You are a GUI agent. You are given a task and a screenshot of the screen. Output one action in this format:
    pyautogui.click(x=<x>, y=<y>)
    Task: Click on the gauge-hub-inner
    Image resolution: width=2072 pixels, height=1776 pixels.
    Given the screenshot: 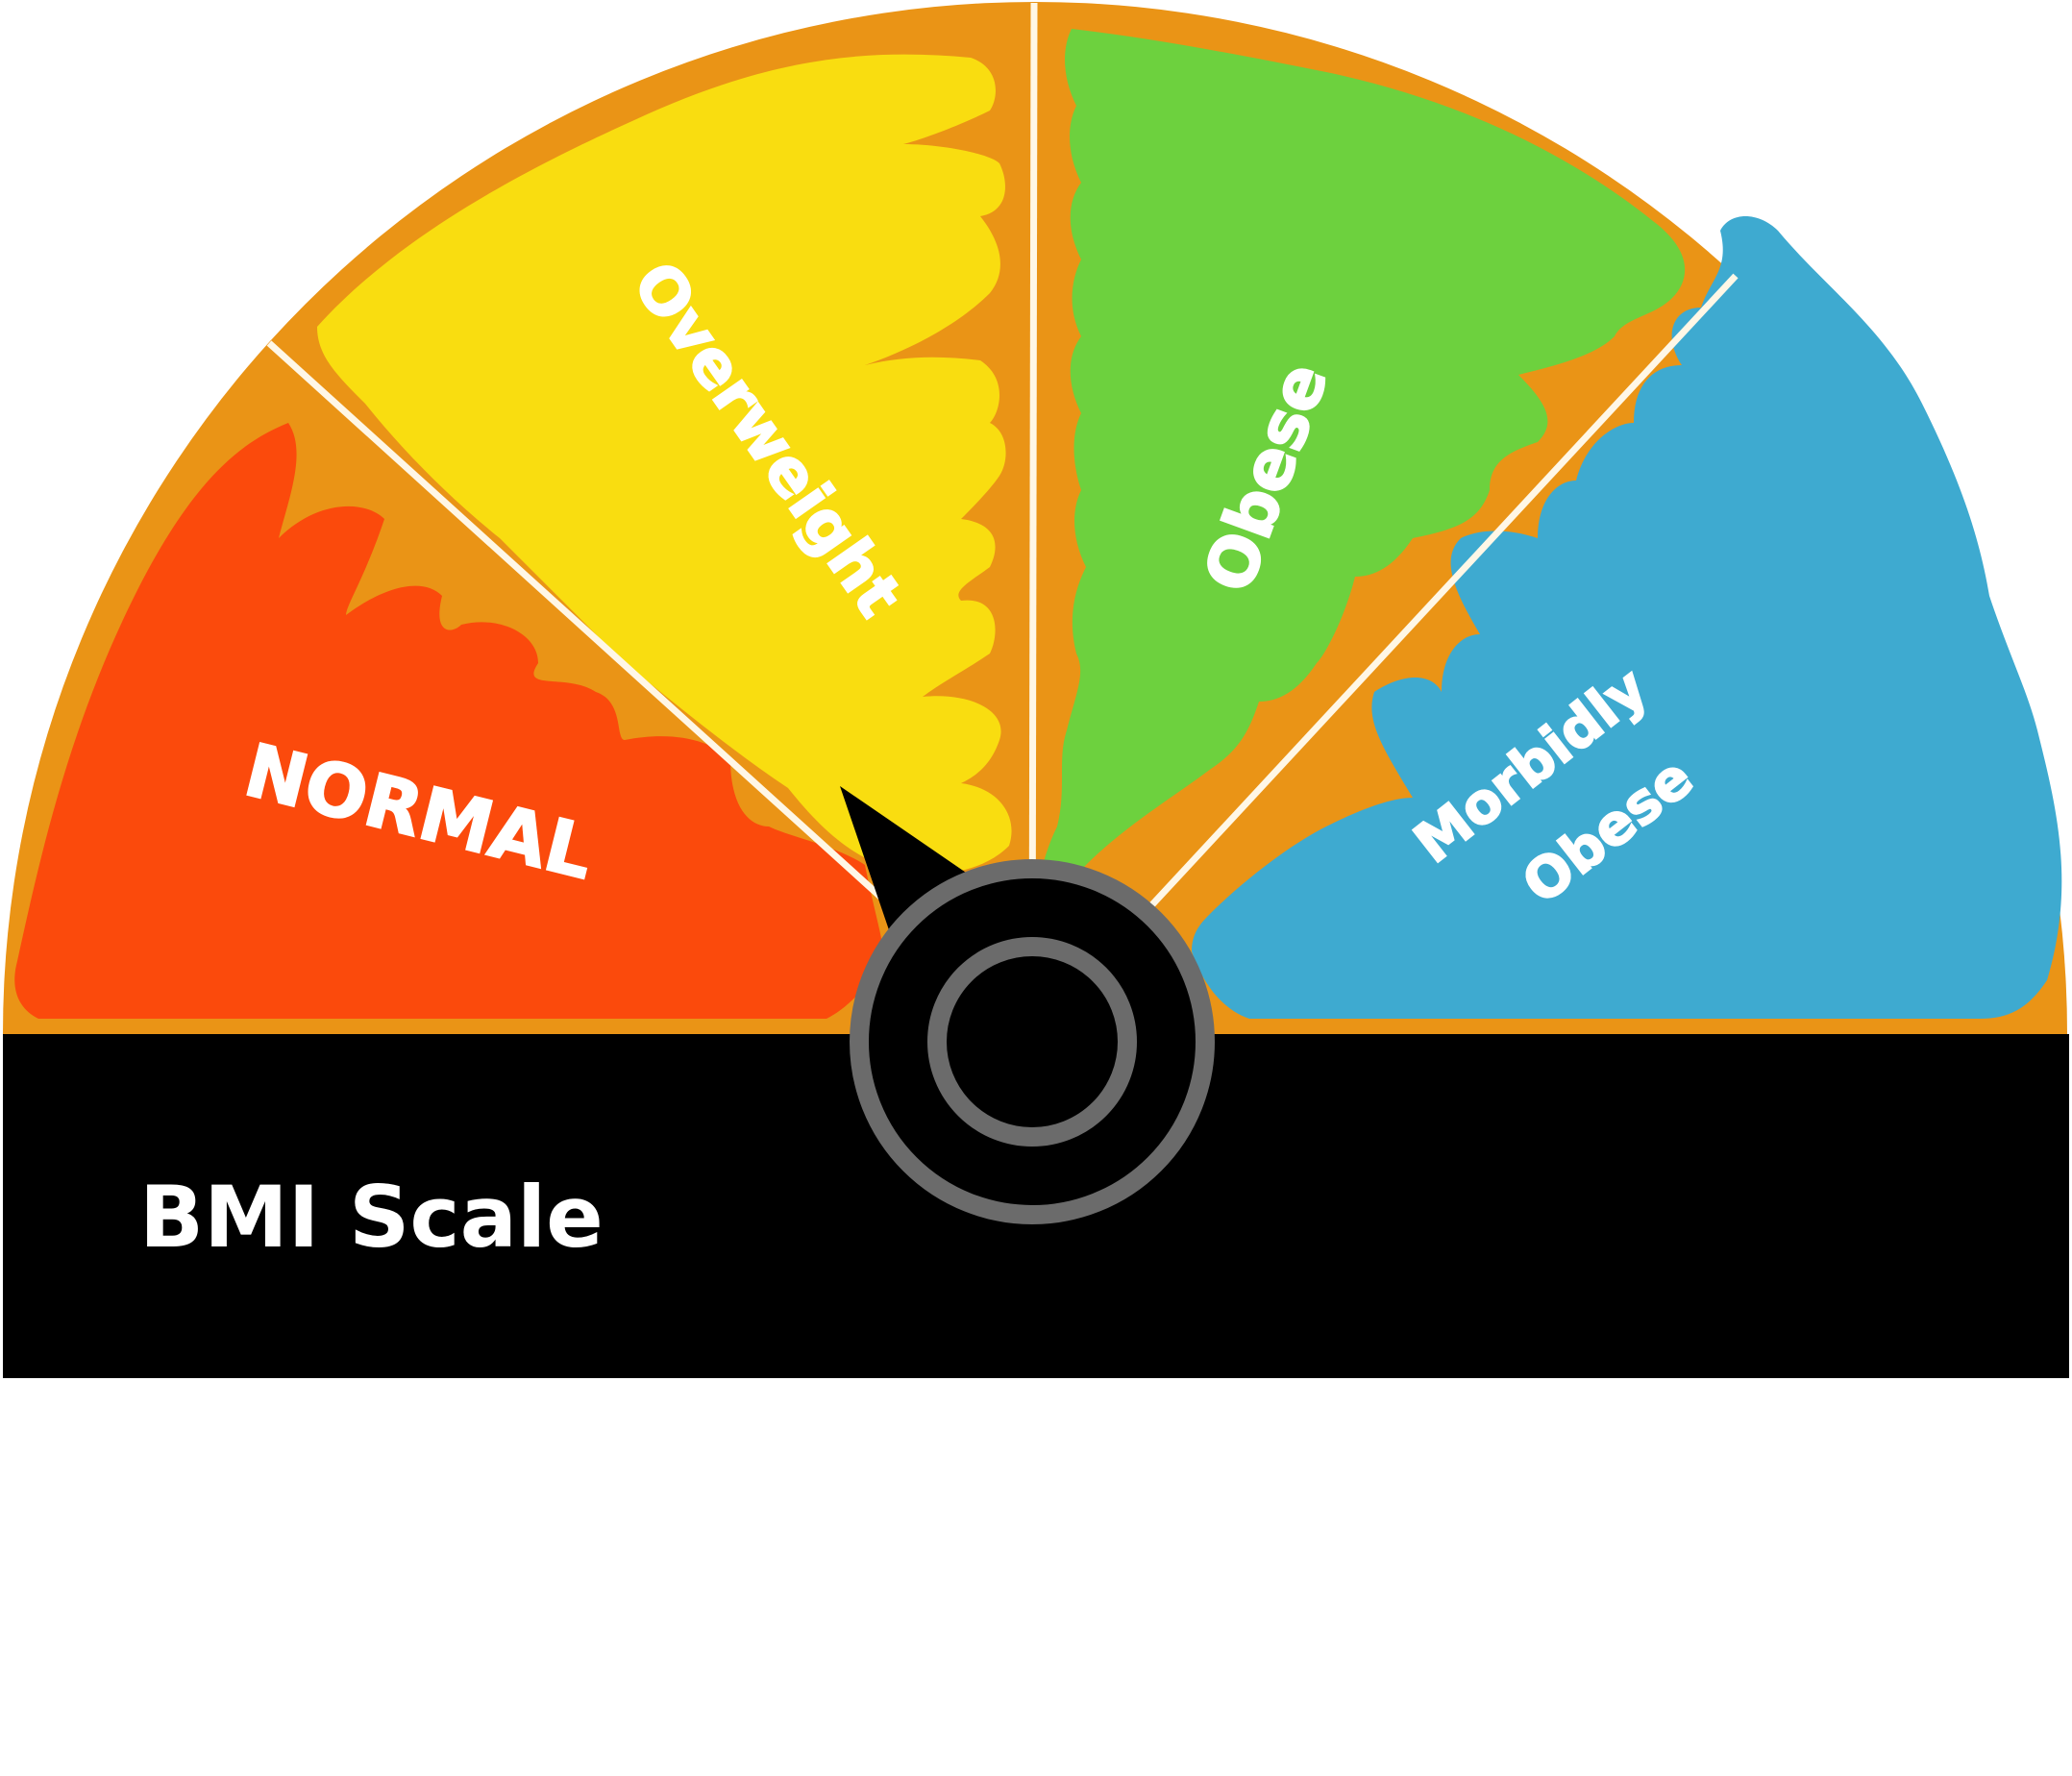 What is the action you would take?
    pyautogui.click(x=1032, y=1042)
    